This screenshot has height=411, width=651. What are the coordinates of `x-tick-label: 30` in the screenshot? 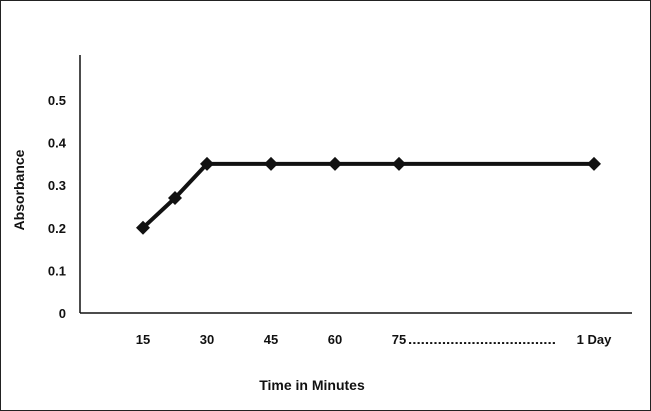 It's located at (207, 339).